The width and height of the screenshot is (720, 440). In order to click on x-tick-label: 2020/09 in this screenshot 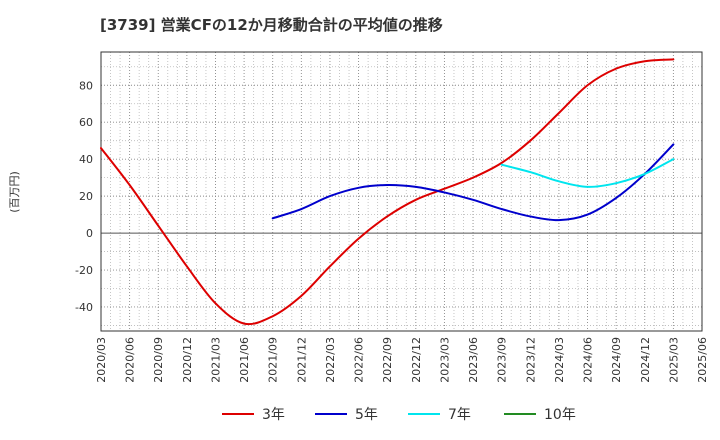, I will do `click(158, 360)`.